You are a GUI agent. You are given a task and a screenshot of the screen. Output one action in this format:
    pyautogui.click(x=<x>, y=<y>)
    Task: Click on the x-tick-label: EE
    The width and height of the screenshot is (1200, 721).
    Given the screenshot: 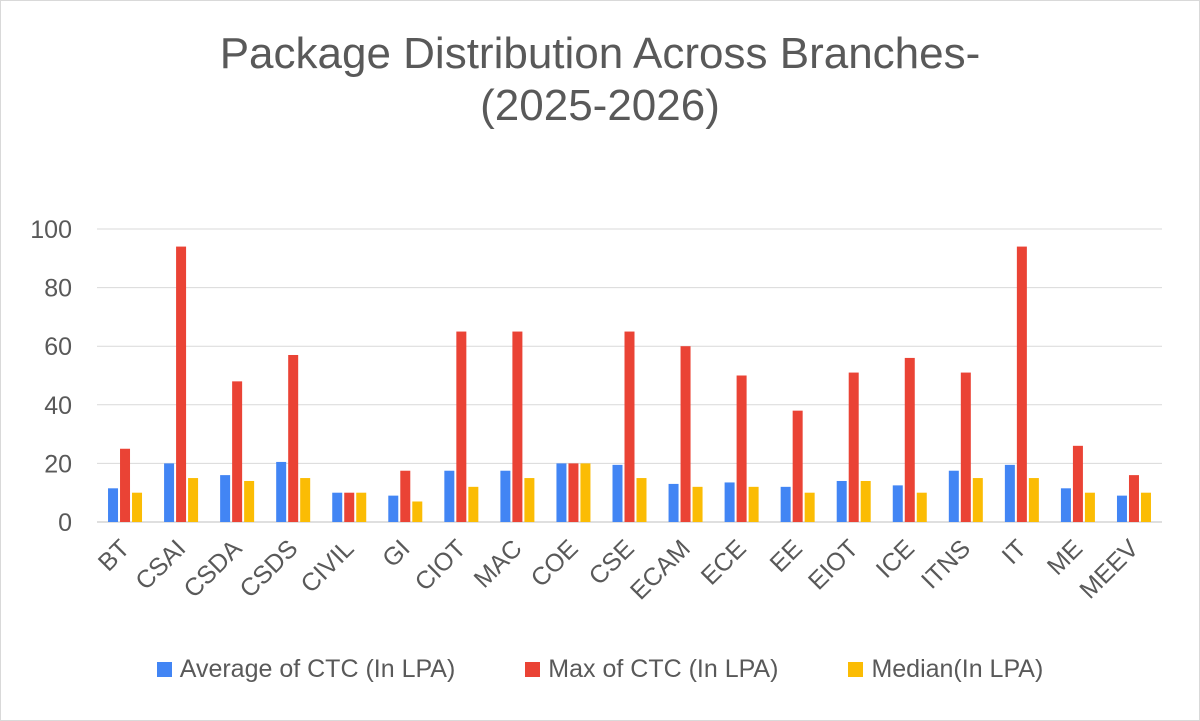 What is the action you would take?
    pyautogui.click(x=786, y=555)
    